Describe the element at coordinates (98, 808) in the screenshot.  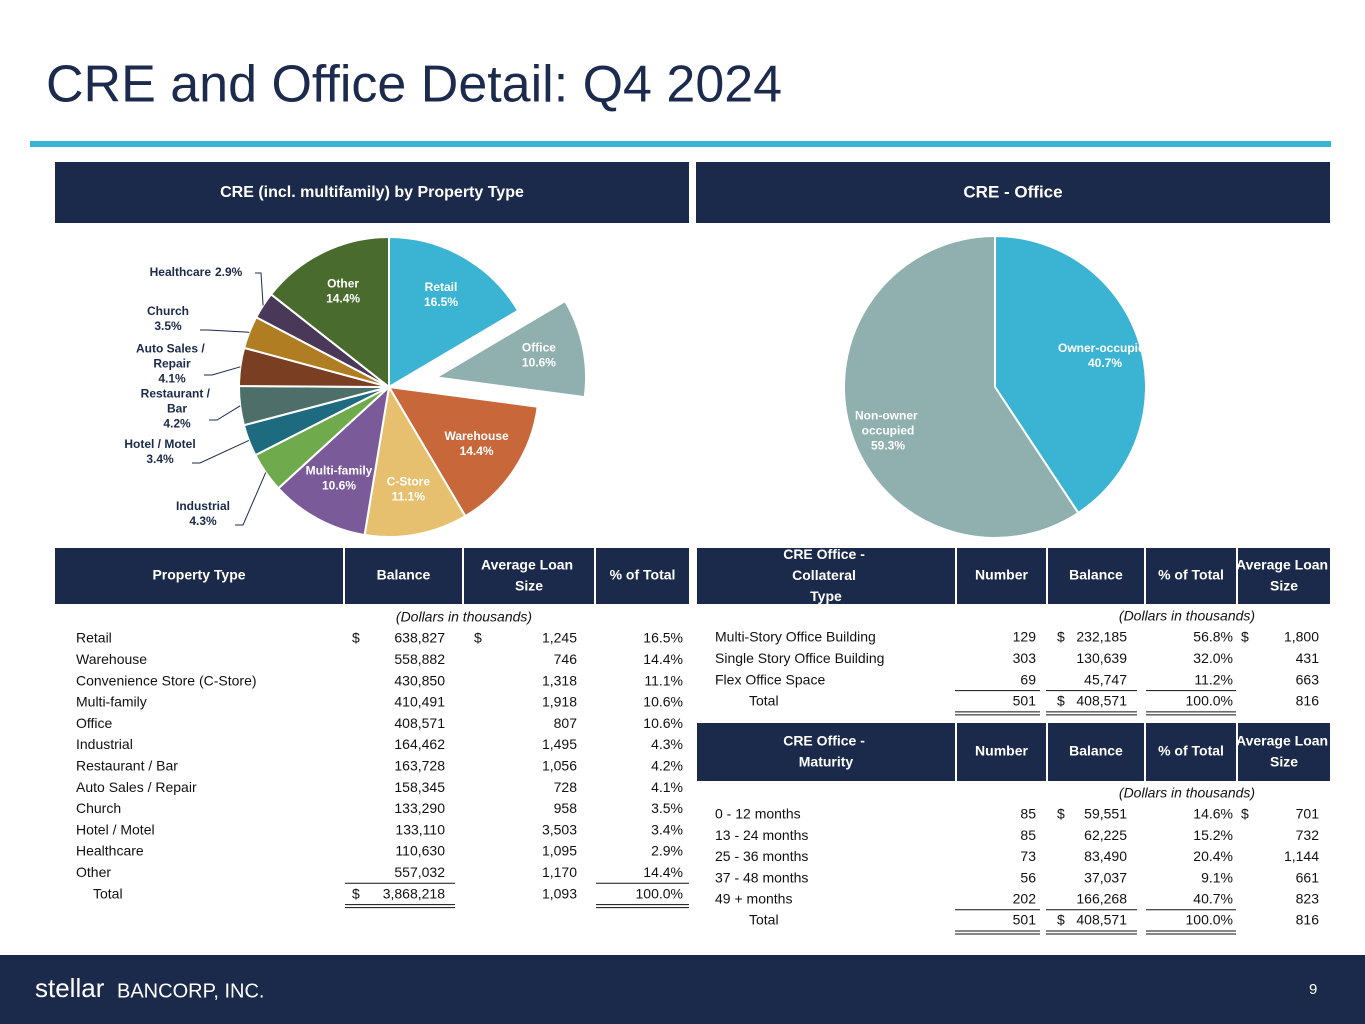
I see `row-label: Church` at that location.